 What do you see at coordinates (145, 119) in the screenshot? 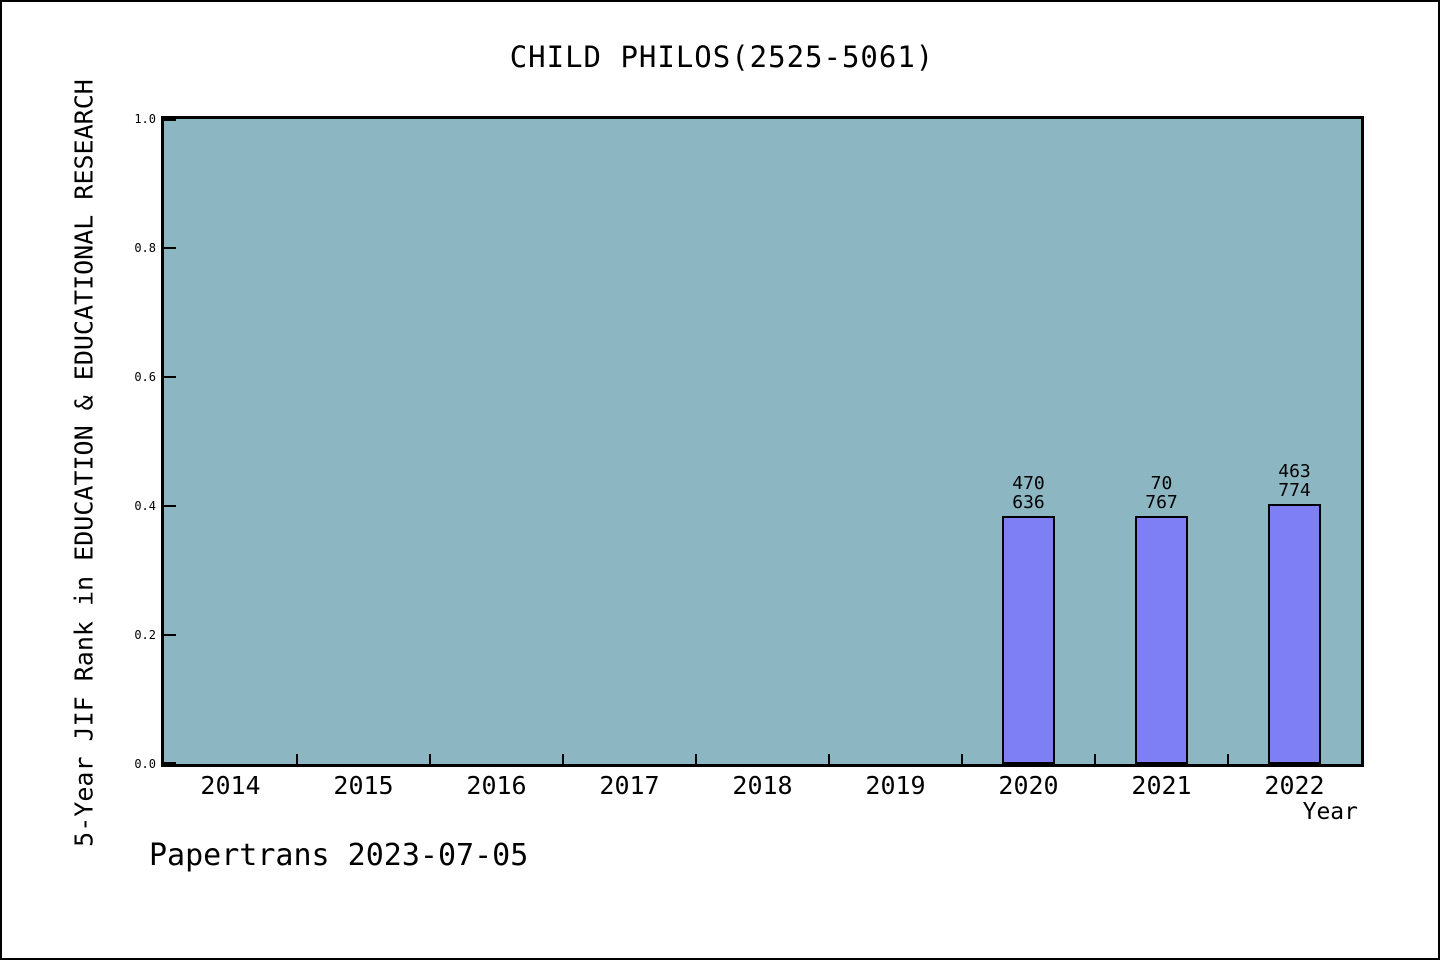
I see `y-tick-label: 1.0` at bounding box center [145, 119].